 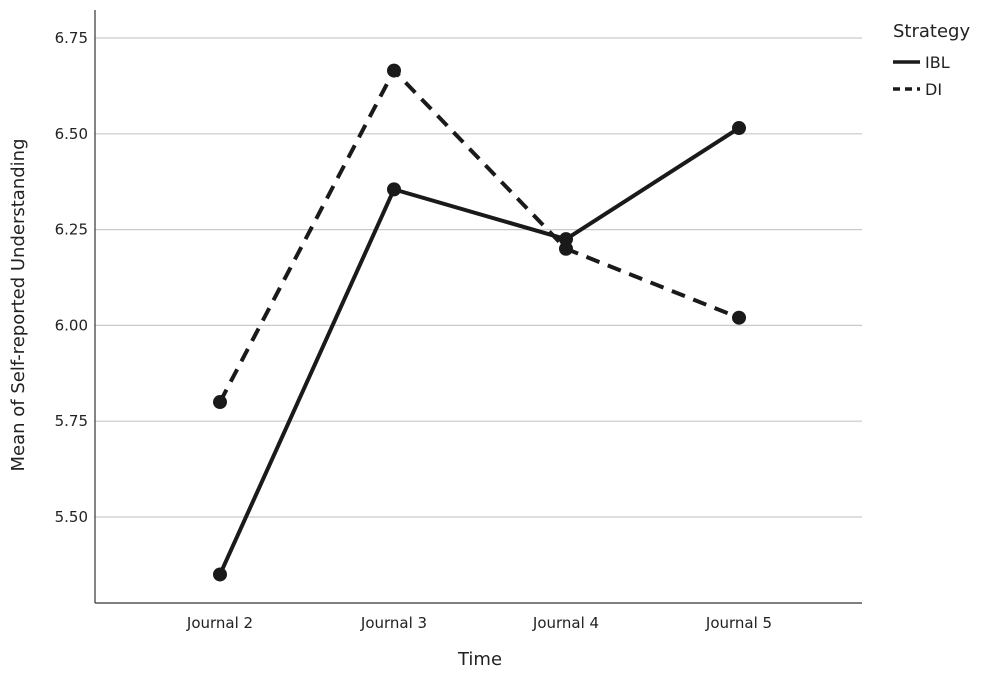 I want to click on legend-title: Strategy, so click(x=931, y=31).